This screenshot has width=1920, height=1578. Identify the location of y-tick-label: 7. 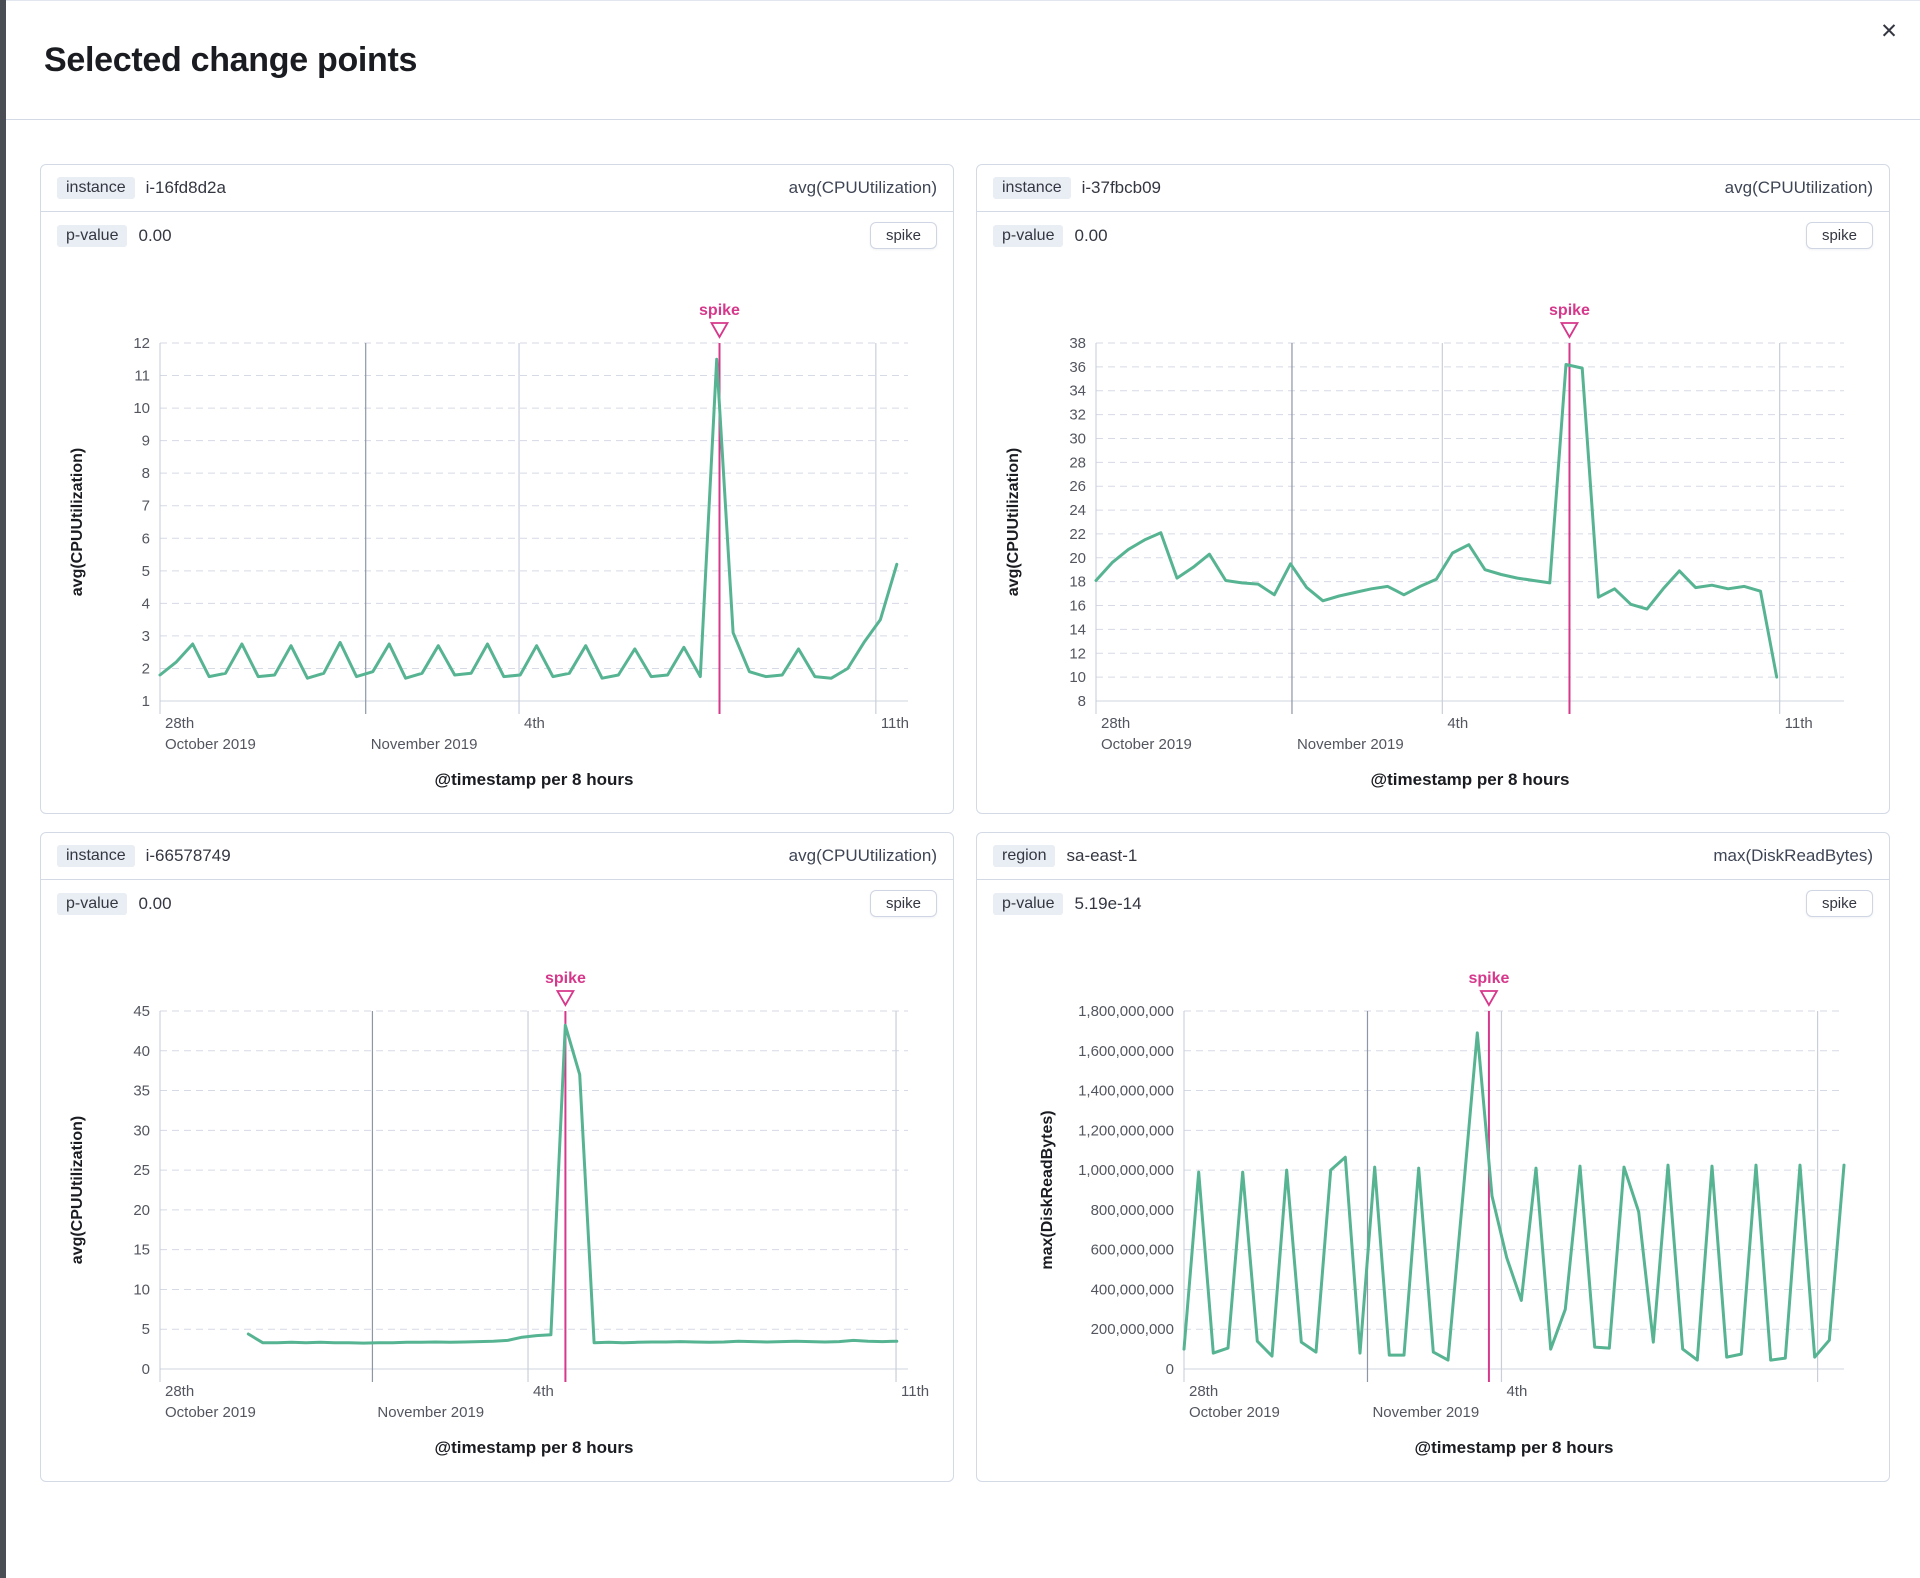
(145, 506).